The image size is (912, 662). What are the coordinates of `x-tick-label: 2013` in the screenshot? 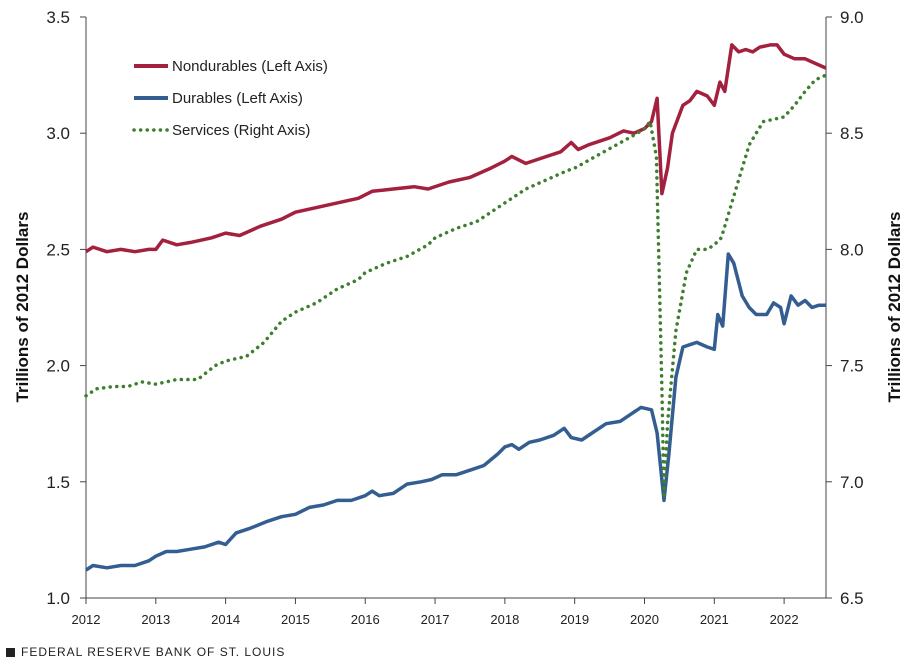 It's located at (155, 619).